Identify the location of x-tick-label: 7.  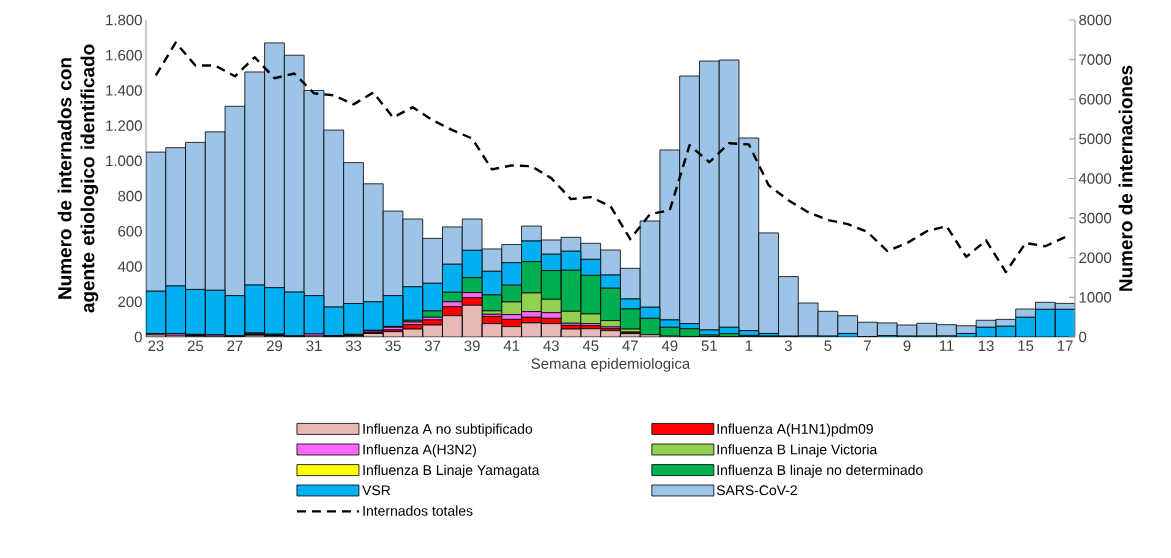
(867, 345).